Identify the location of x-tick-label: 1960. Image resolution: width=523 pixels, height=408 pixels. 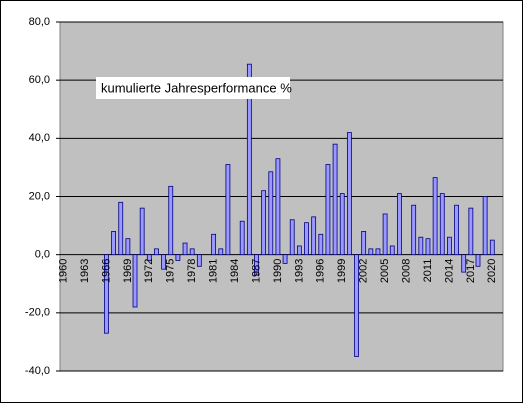
(63, 271).